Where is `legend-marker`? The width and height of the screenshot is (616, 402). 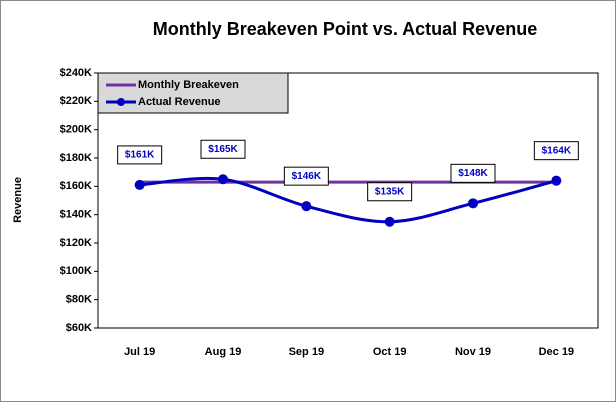 legend-marker is located at coordinates (121, 102).